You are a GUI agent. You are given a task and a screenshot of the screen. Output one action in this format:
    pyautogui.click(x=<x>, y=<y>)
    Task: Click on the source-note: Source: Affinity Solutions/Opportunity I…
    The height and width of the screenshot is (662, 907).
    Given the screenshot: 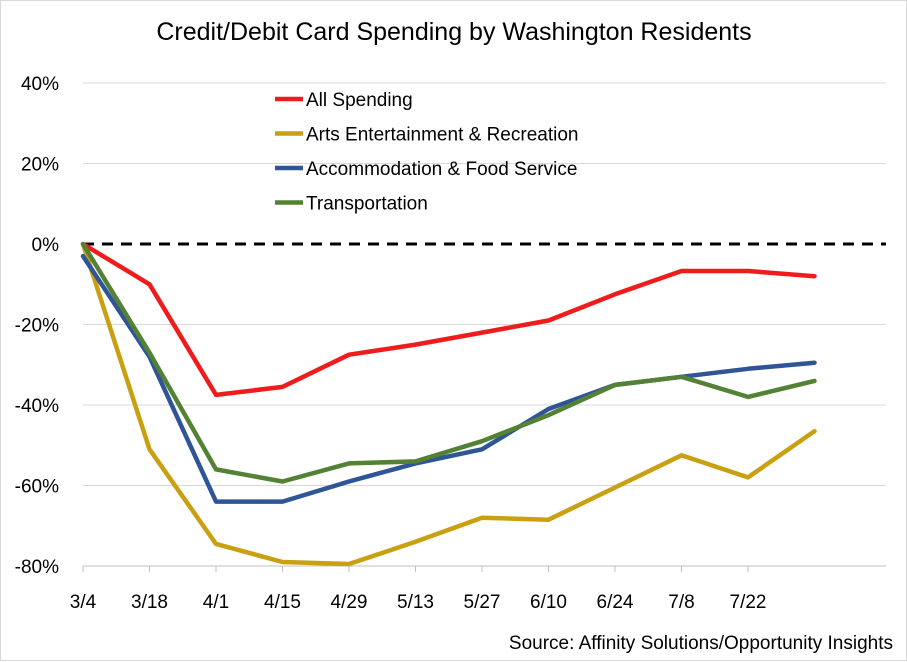 What is the action you would take?
    pyautogui.click(x=701, y=643)
    